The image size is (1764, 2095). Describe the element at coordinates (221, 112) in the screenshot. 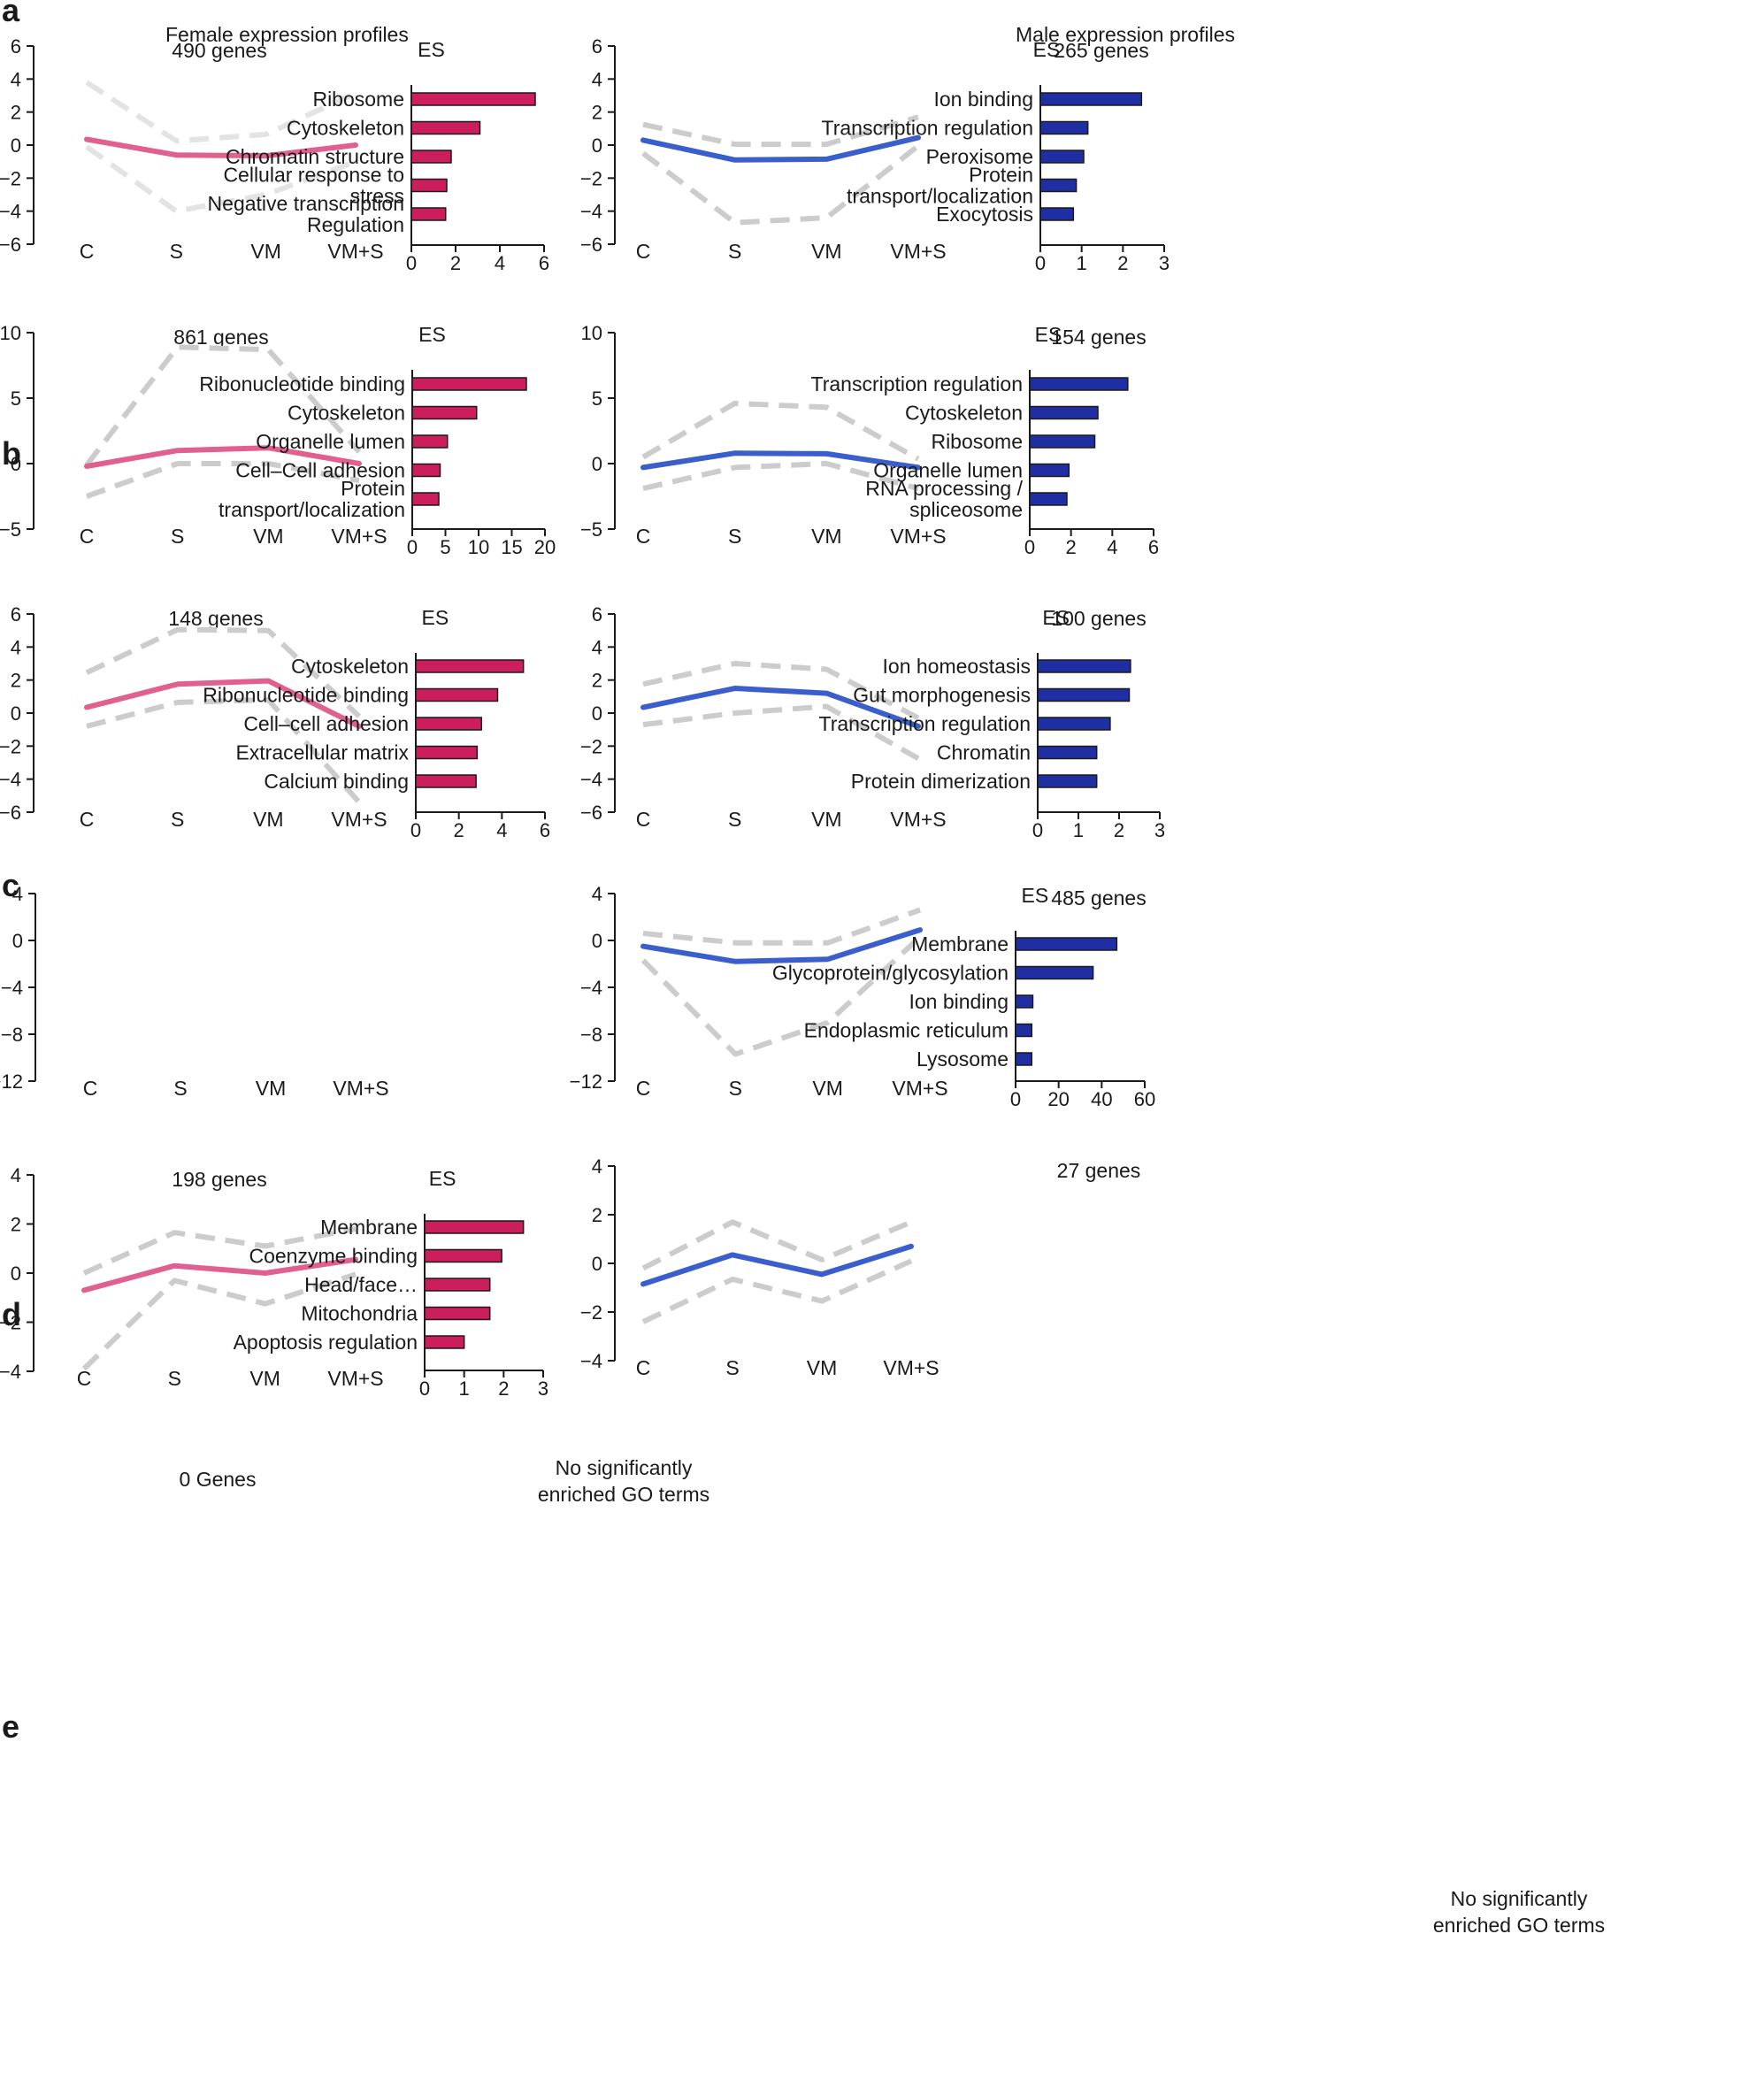

I see `a-female-profile-series-upper` at that location.